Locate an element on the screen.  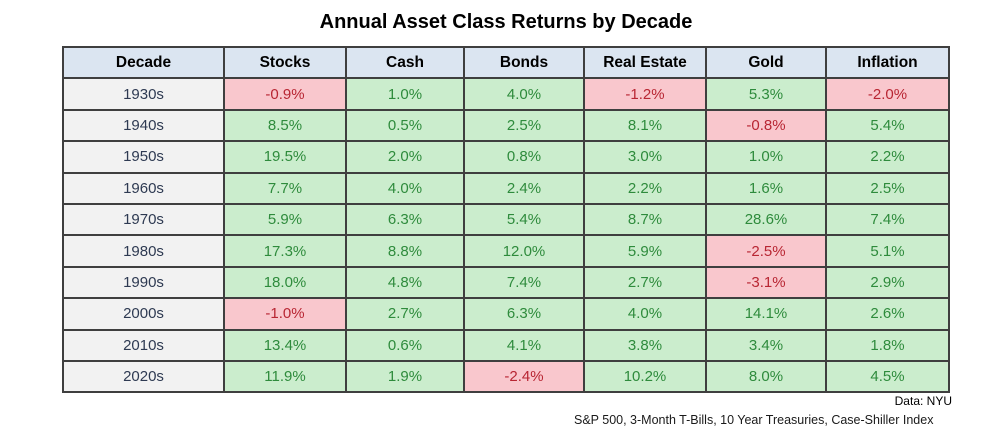
column-header: Bonds is located at coordinates (524, 62).